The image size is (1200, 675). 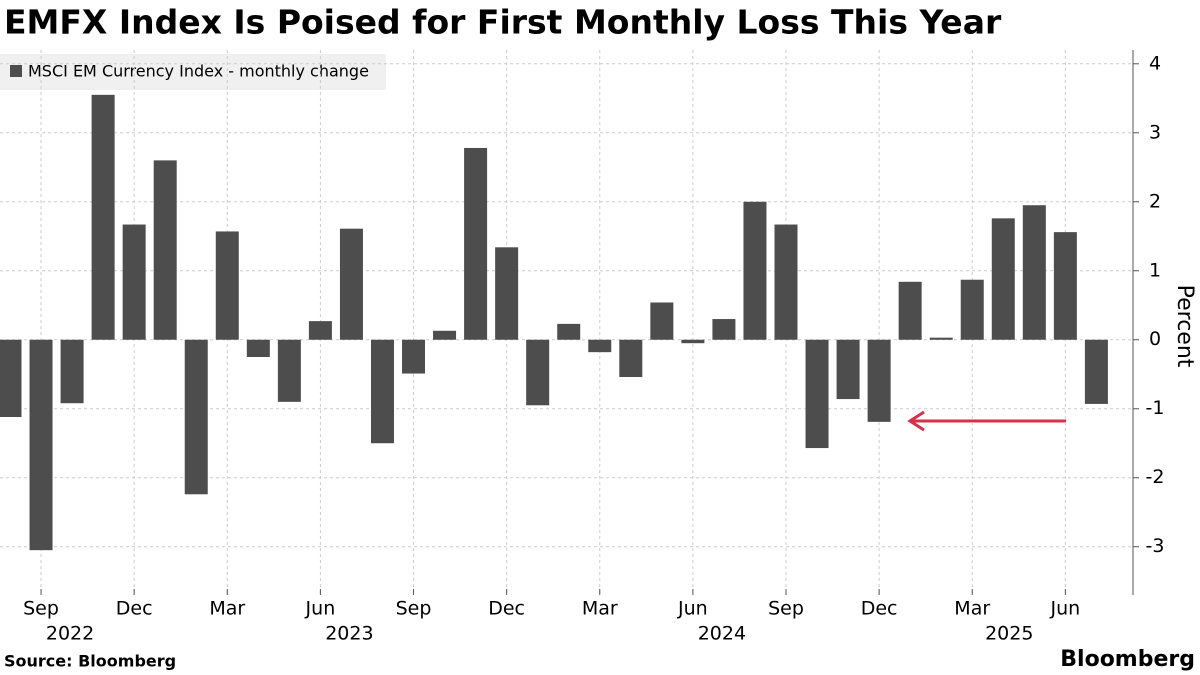 I want to click on legend, so click(x=193, y=72).